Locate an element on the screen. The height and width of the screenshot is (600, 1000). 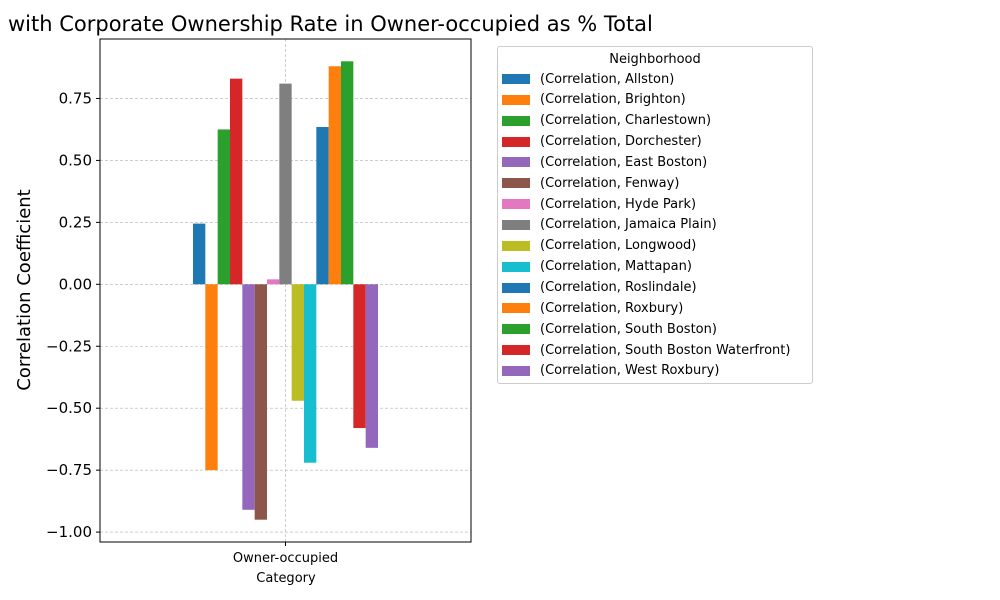
legend-item: (Correlation, East Boston) is located at coordinates (604, 162).